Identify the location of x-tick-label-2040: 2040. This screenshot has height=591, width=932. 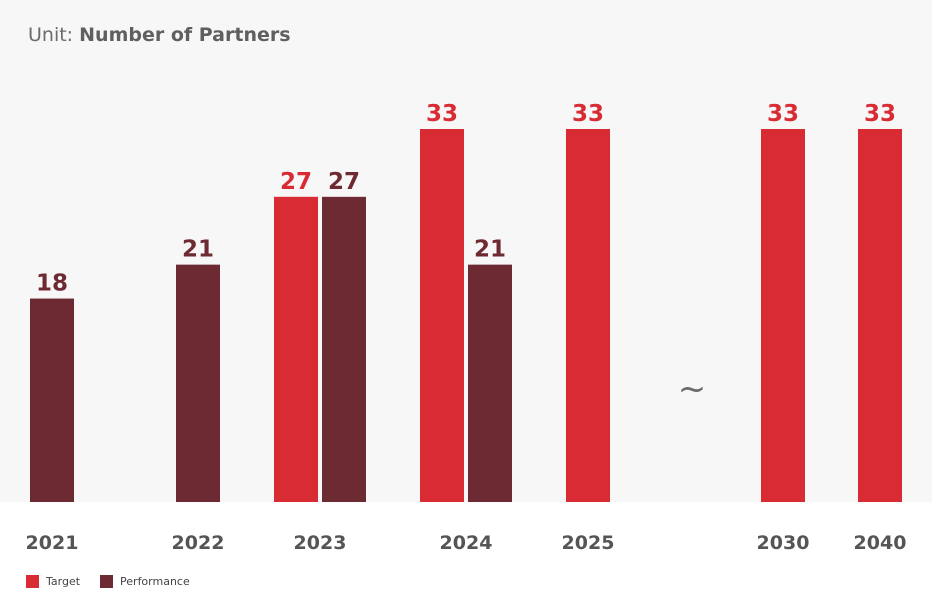
(880, 543).